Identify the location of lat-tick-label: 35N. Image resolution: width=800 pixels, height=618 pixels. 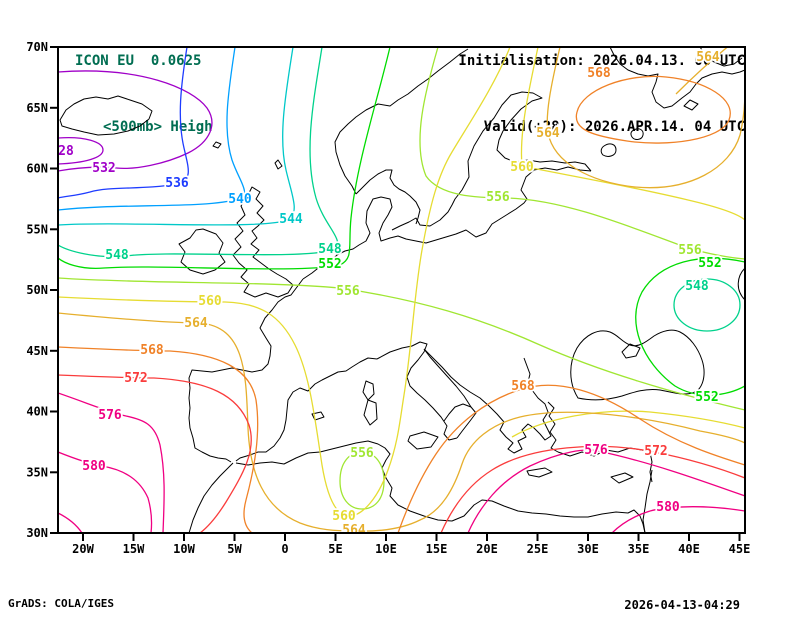
(37, 472).